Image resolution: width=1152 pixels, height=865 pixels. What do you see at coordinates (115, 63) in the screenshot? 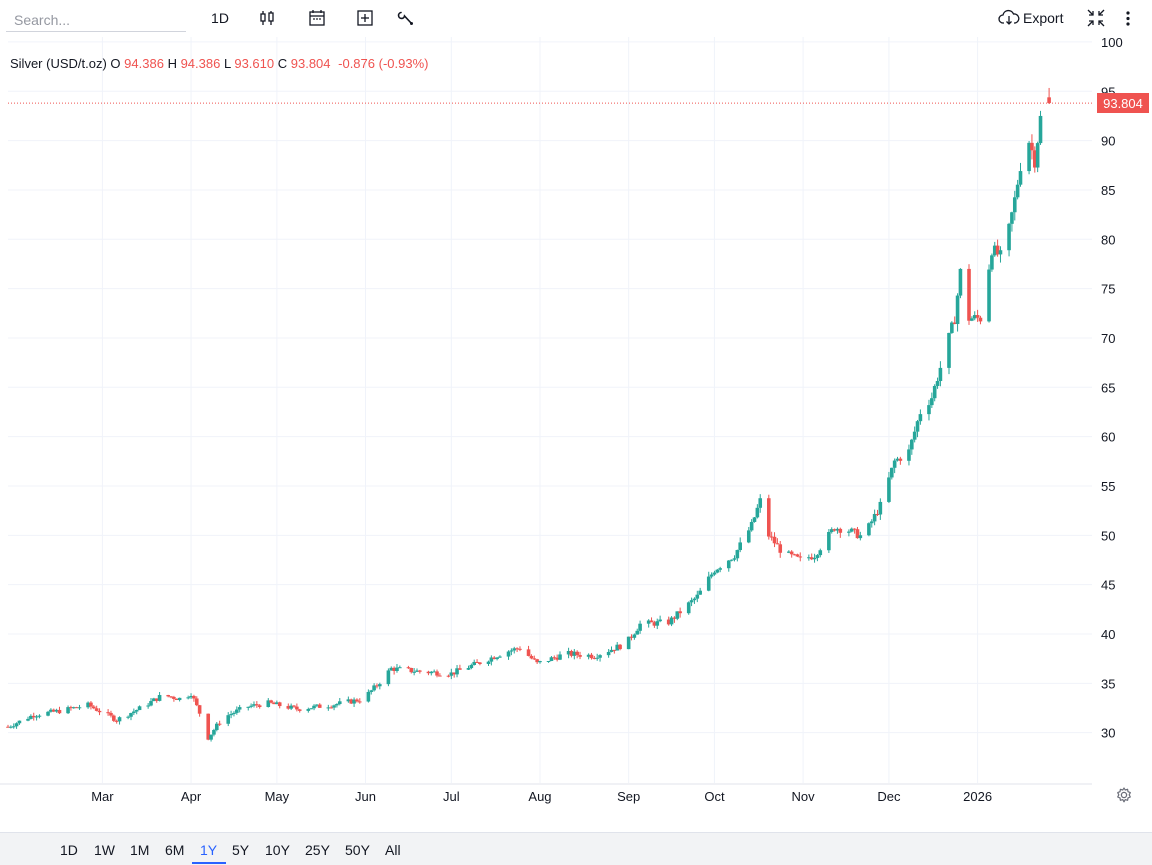
I see `legend-open-label: O` at bounding box center [115, 63].